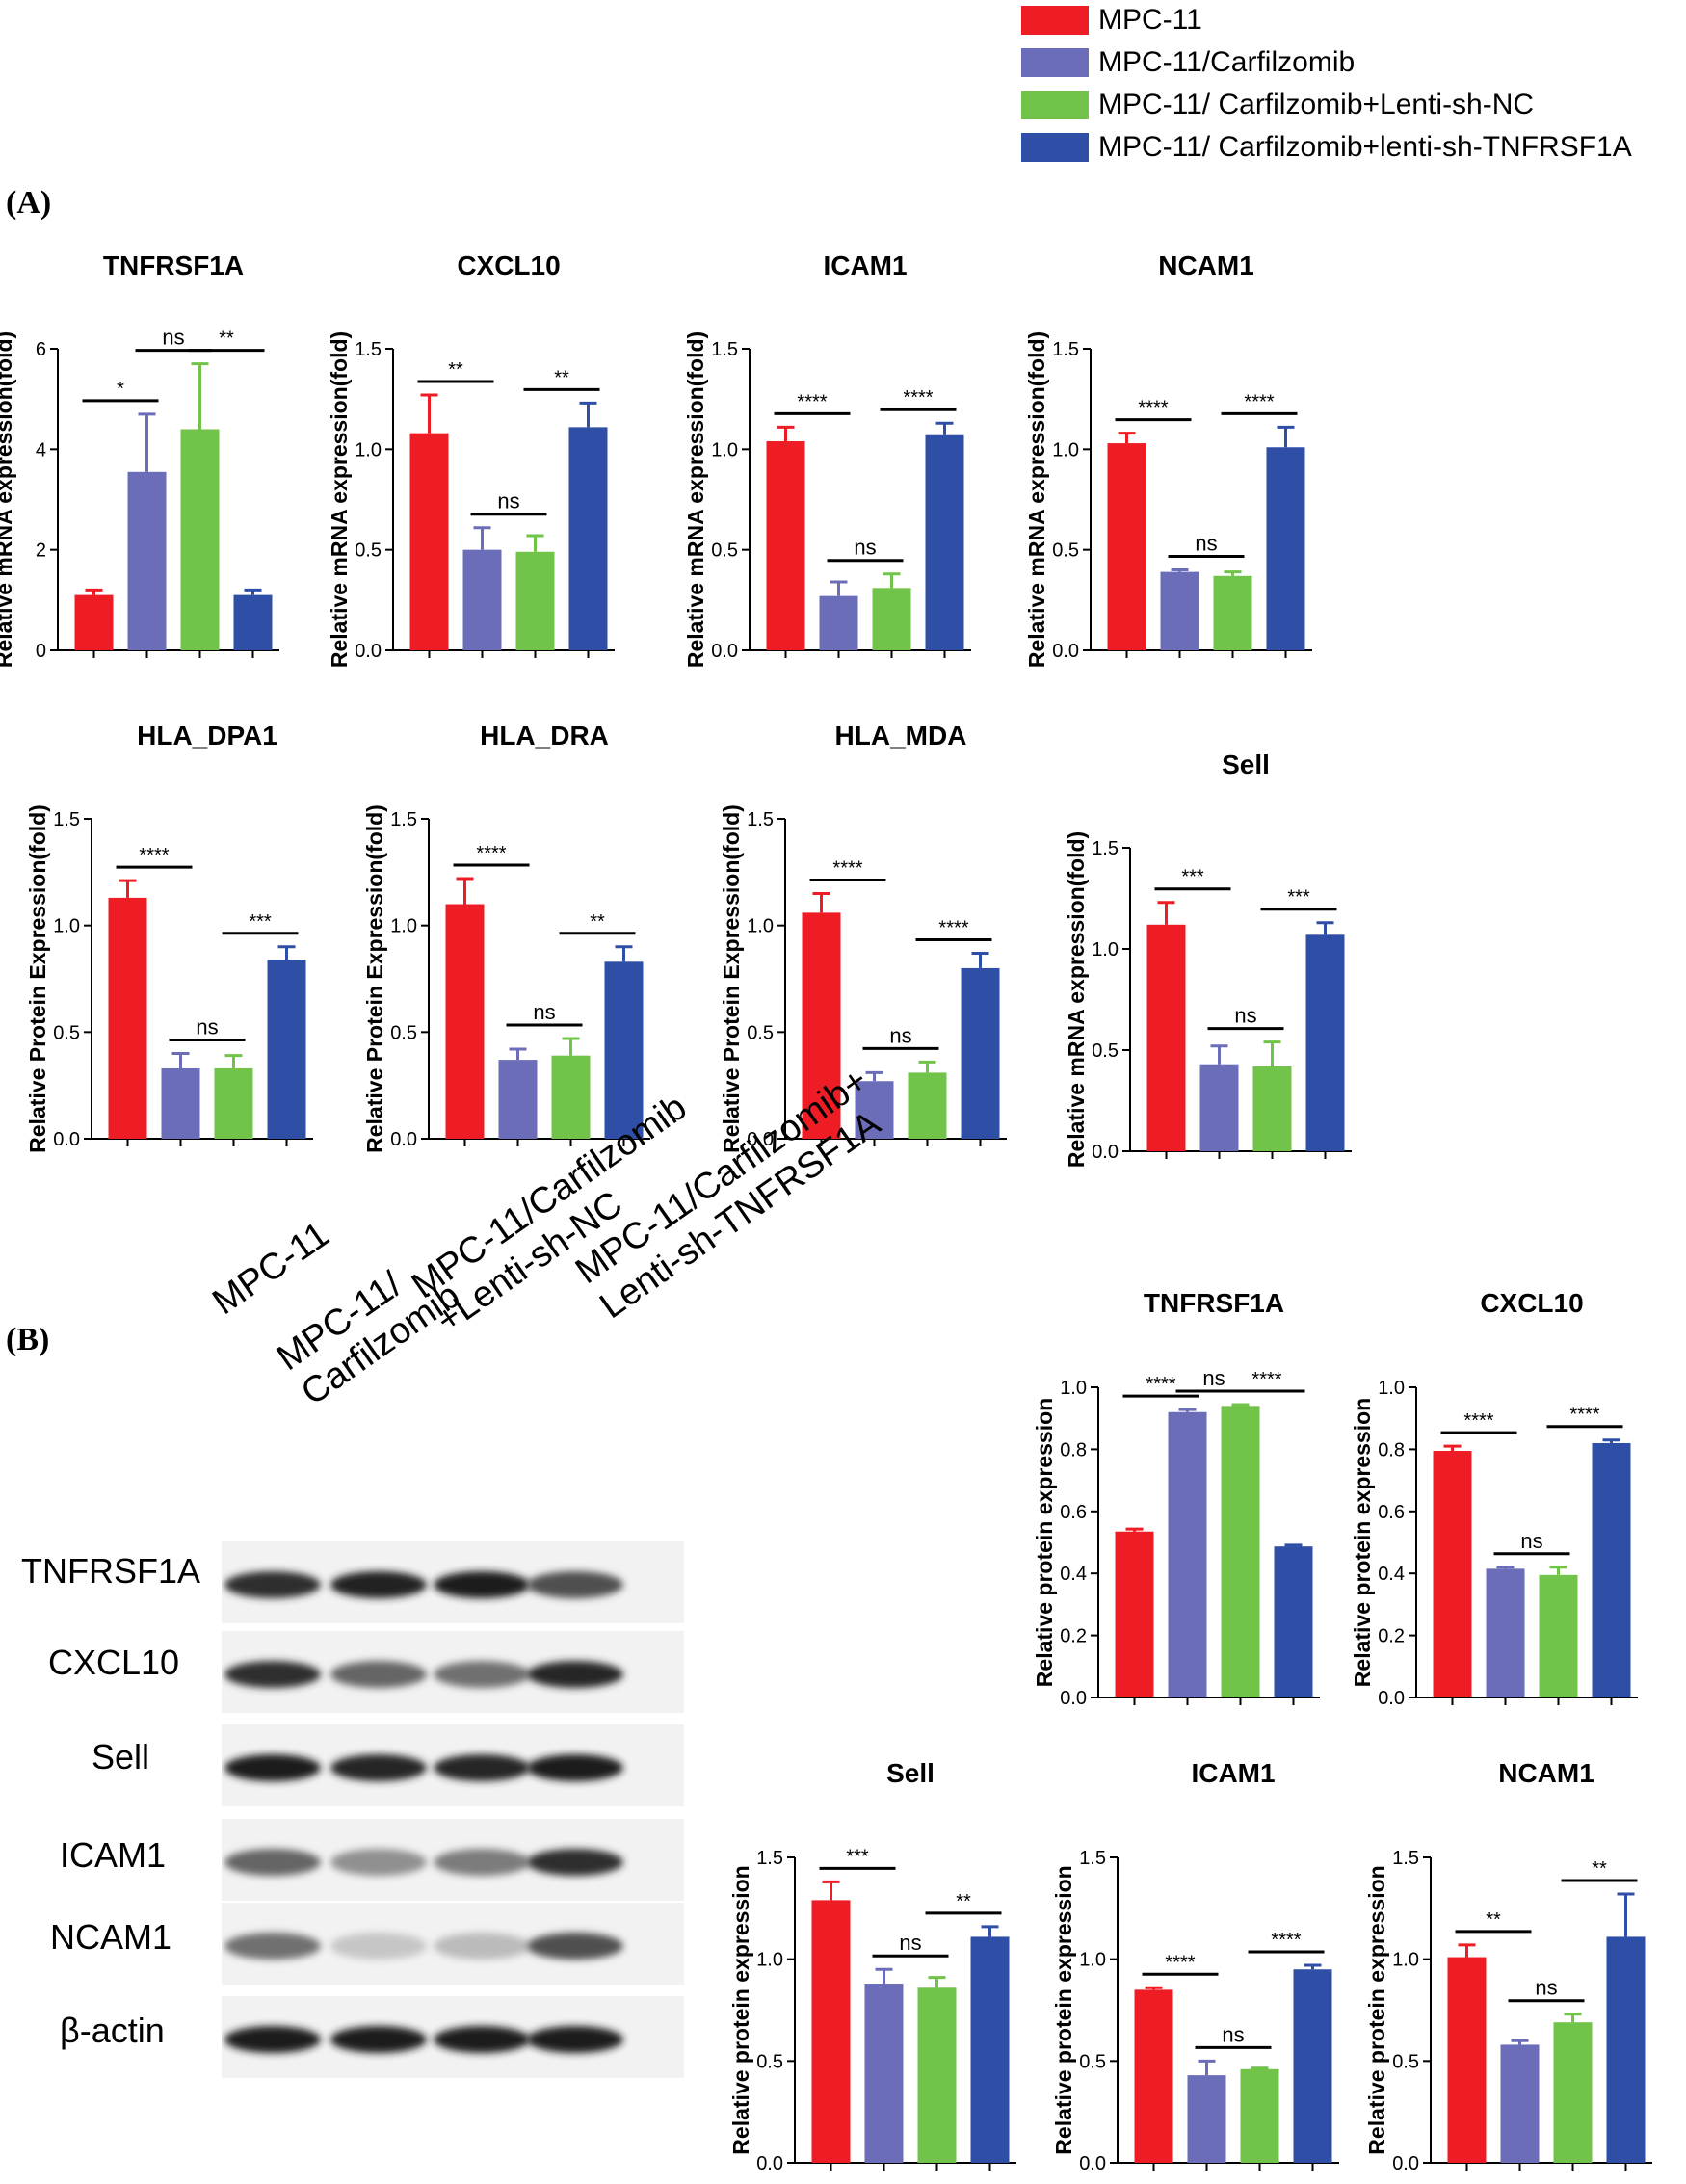 The width and height of the screenshot is (1686, 2184). What do you see at coordinates (113, 2031) in the screenshot?
I see `blot-row-label-beta-actin: β-actin` at bounding box center [113, 2031].